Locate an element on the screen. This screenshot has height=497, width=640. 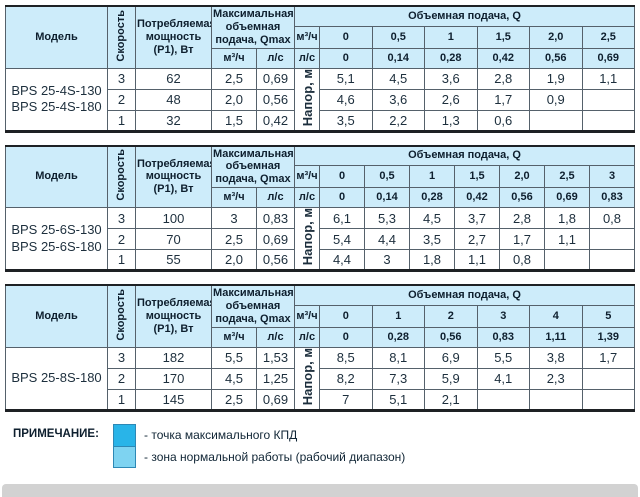
head-value-cell: 4,6 is located at coordinates (346, 99).